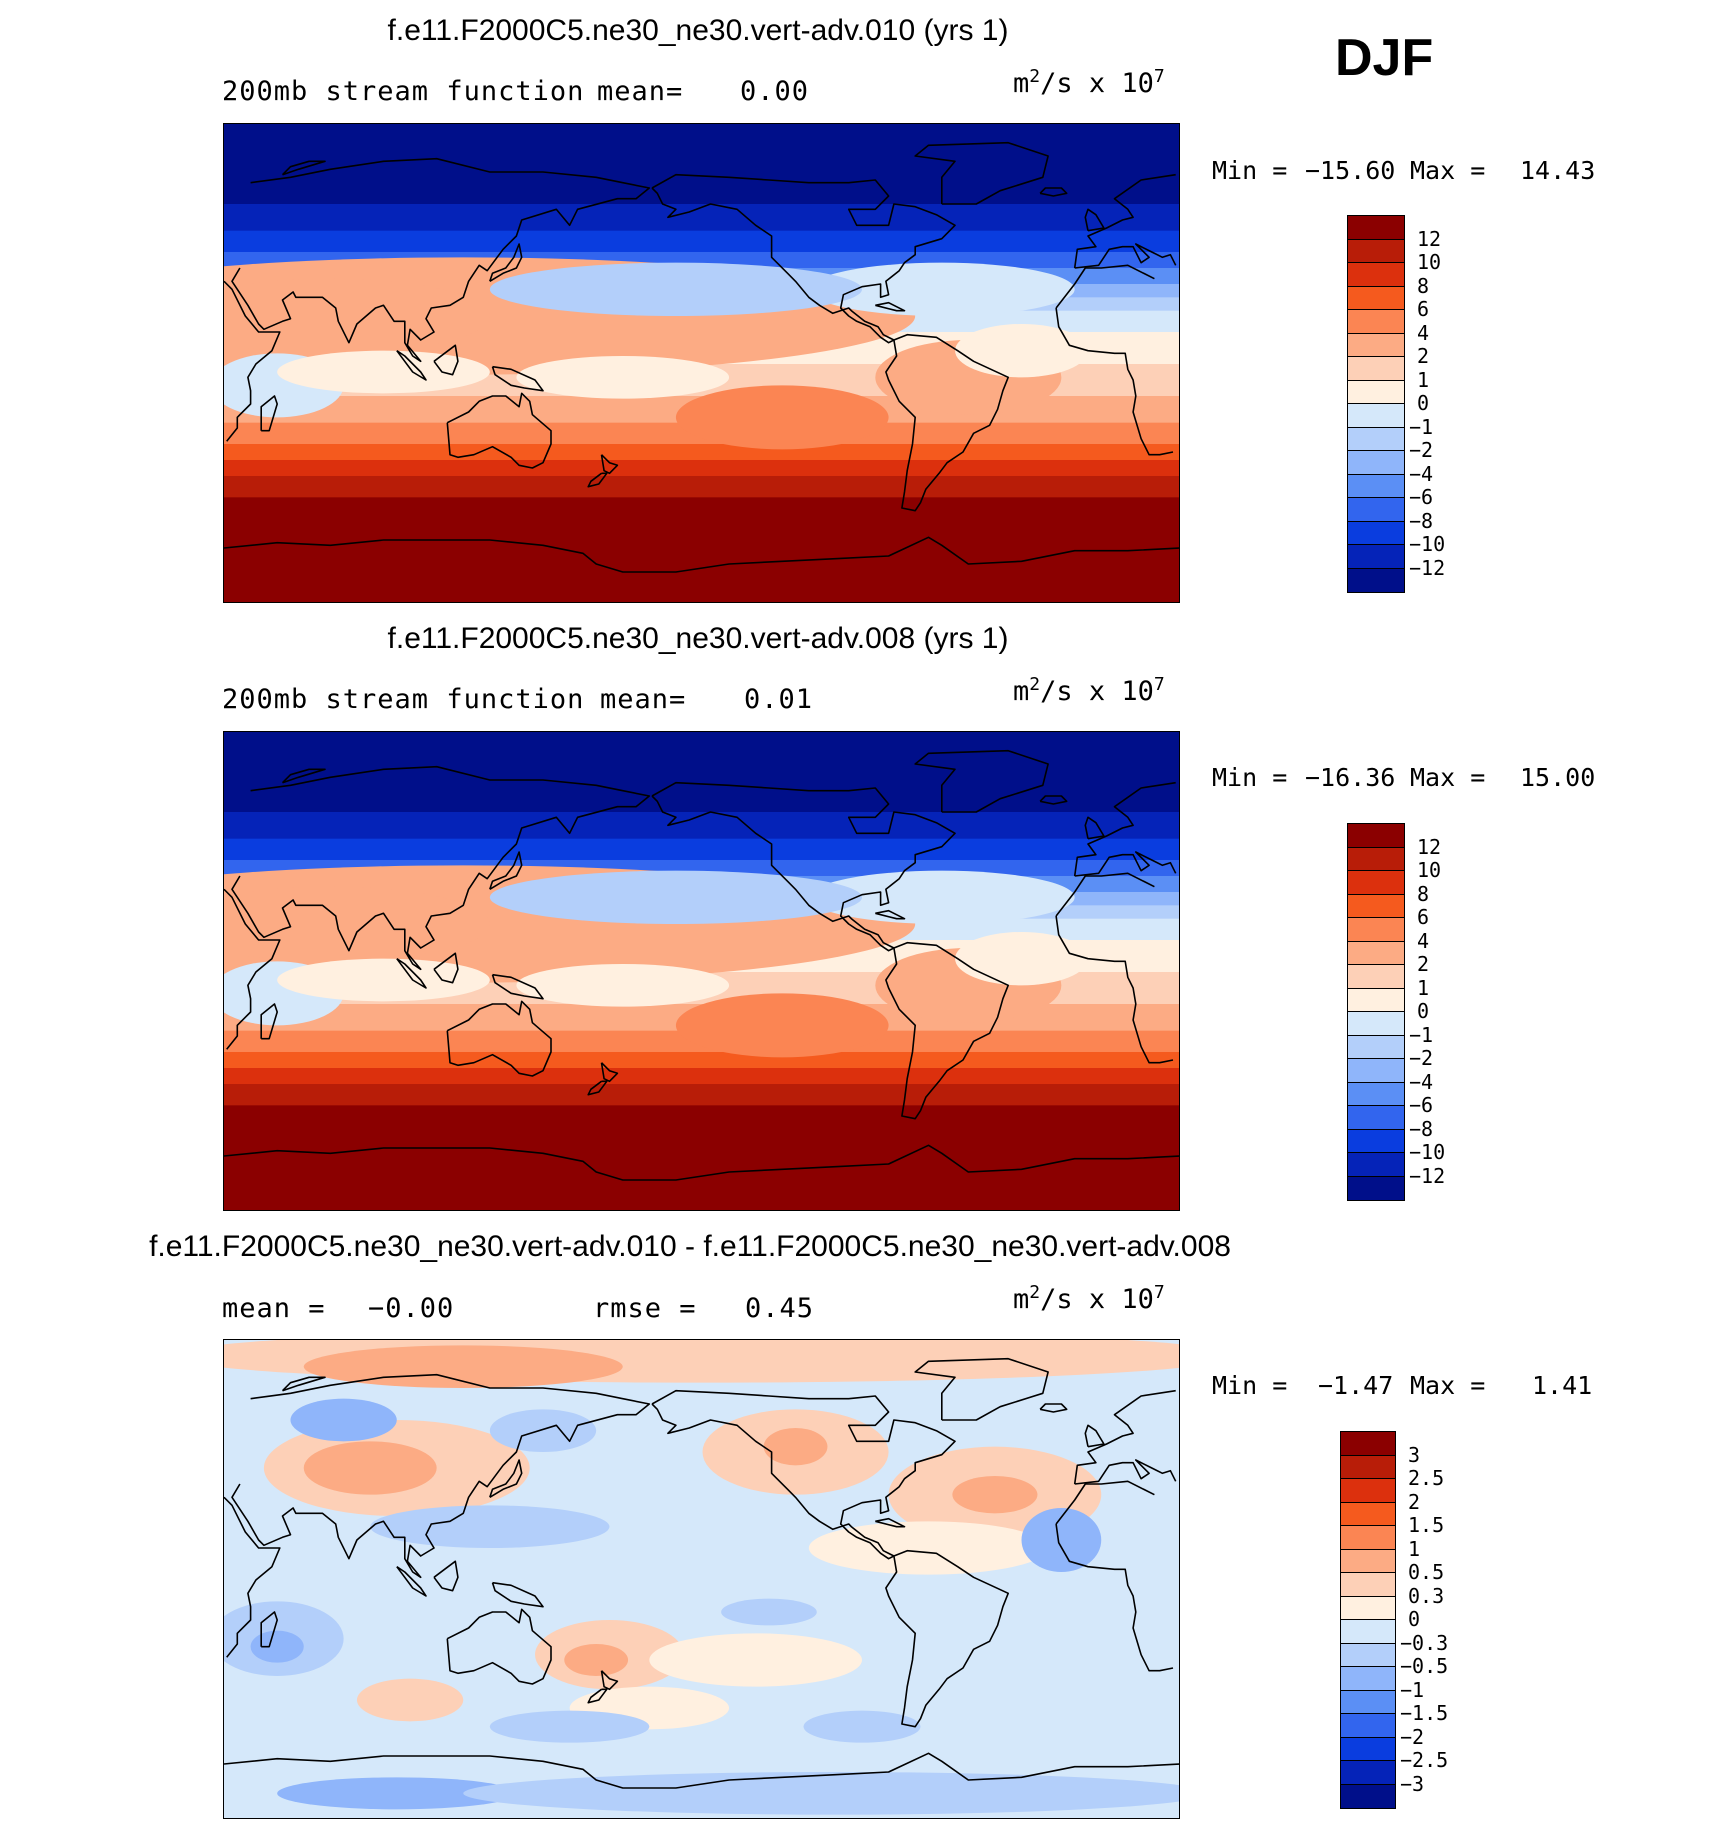  Describe the element at coordinates (1426, 1595) in the screenshot. I see `colorbar-tick-label: 0.3` at that location.